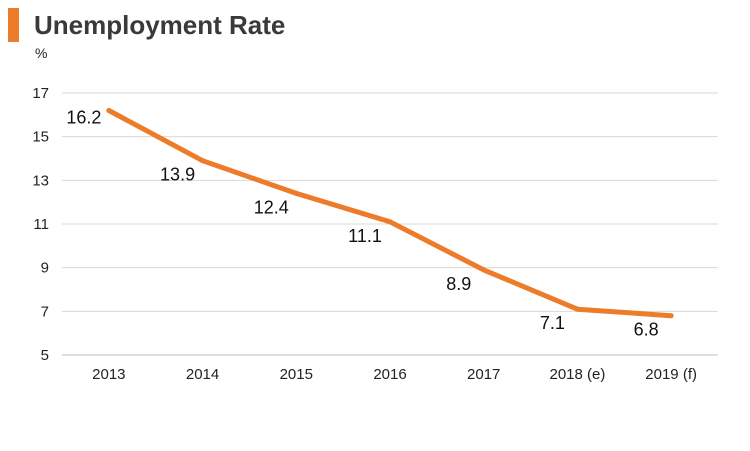 The width and height of the screenshot is (750, 451). I want to click on x-tick-label: 2019 (f), so click(671, 374).